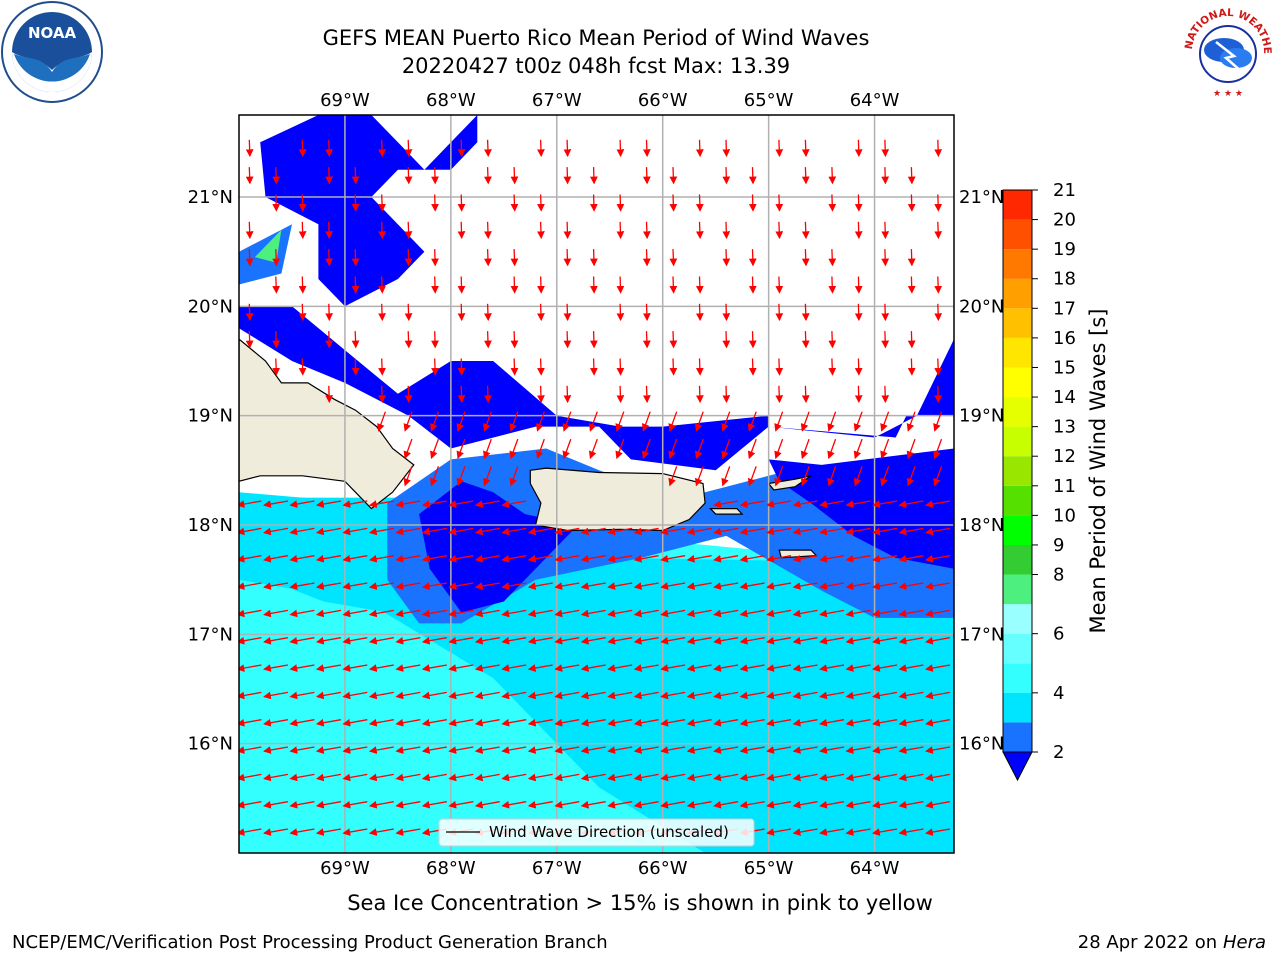 This screenshot has width=1280, height=960. Describe the element at coordinates (1058, 693) in the screenshot. I see `colorbar-tick-label: 4` at that location.